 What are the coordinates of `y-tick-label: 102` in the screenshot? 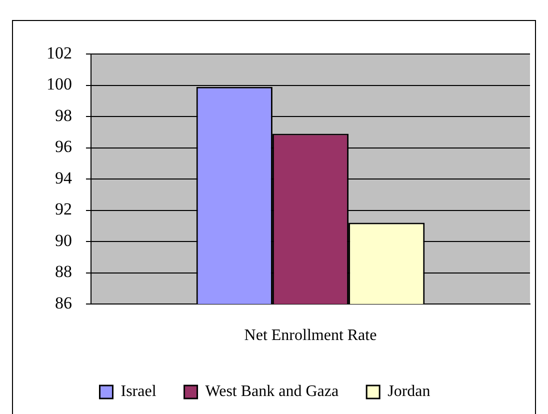 It's located at (59, 52).